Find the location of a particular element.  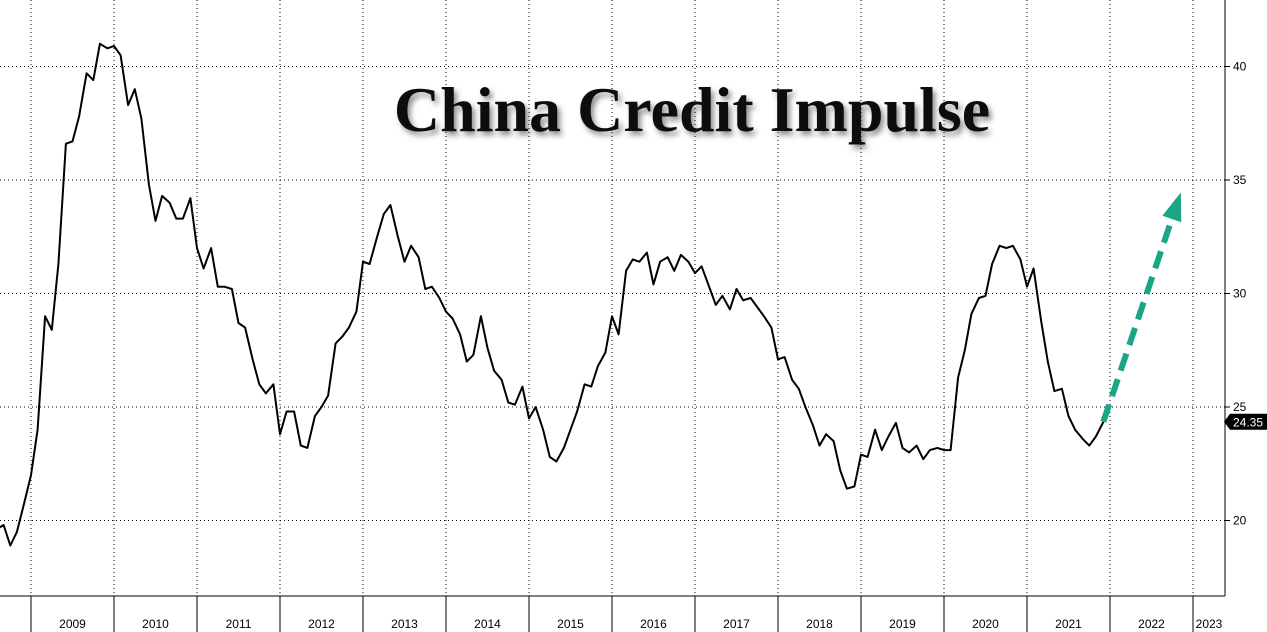

x-tick-label: 2018 is located at coordinates (819, 624).